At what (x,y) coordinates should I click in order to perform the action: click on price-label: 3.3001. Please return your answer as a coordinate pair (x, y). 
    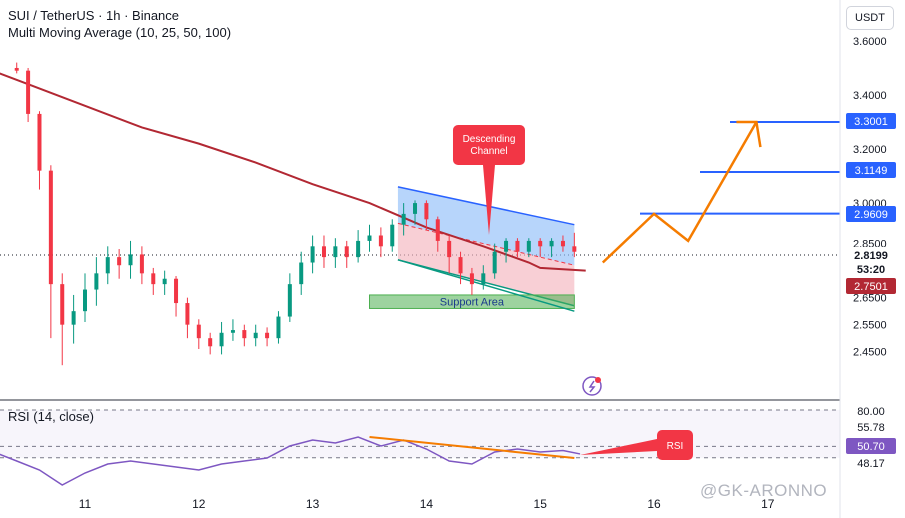
    Looking at the image, I should click on (871, 122).